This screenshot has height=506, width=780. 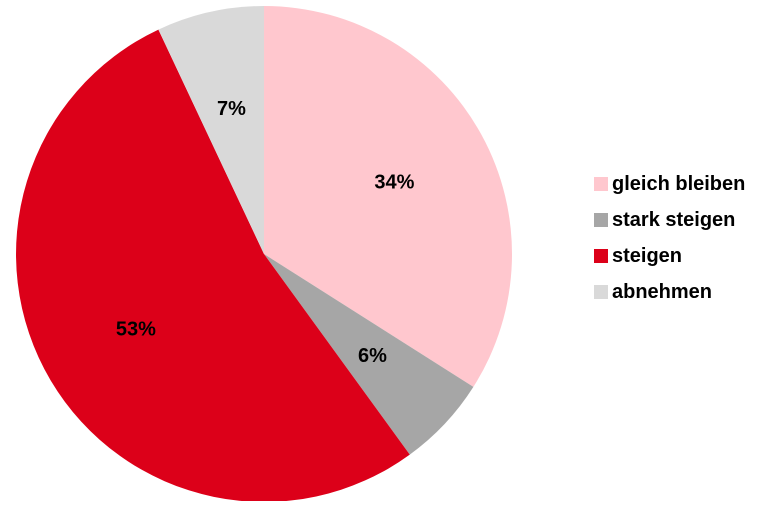 I want to click on data-label-abnehmen: 7%, so click(x=231, y=109).